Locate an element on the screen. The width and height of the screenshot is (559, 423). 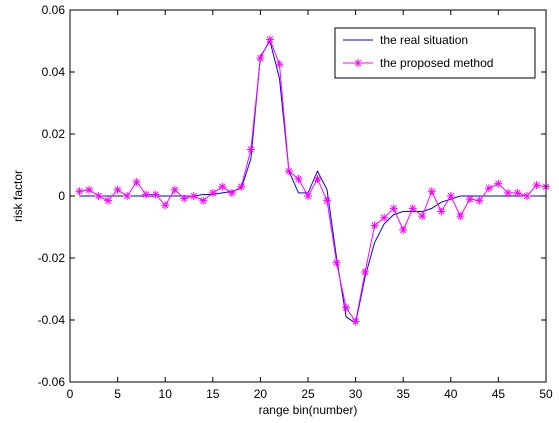
x-tick-label: 20 is located at coordinates (261, 394).